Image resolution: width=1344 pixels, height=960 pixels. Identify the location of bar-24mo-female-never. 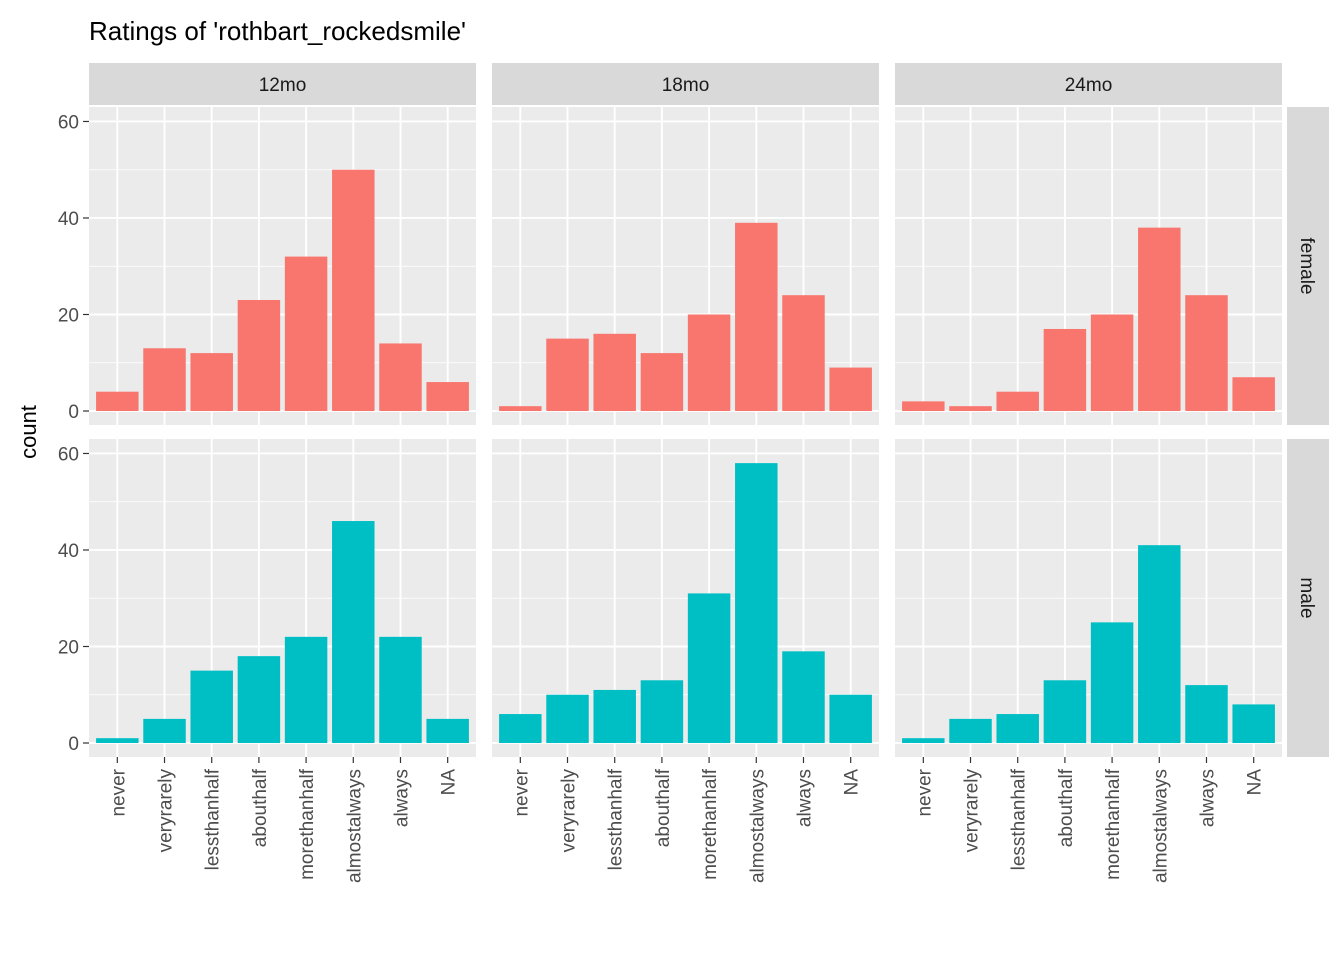
(923, 406).